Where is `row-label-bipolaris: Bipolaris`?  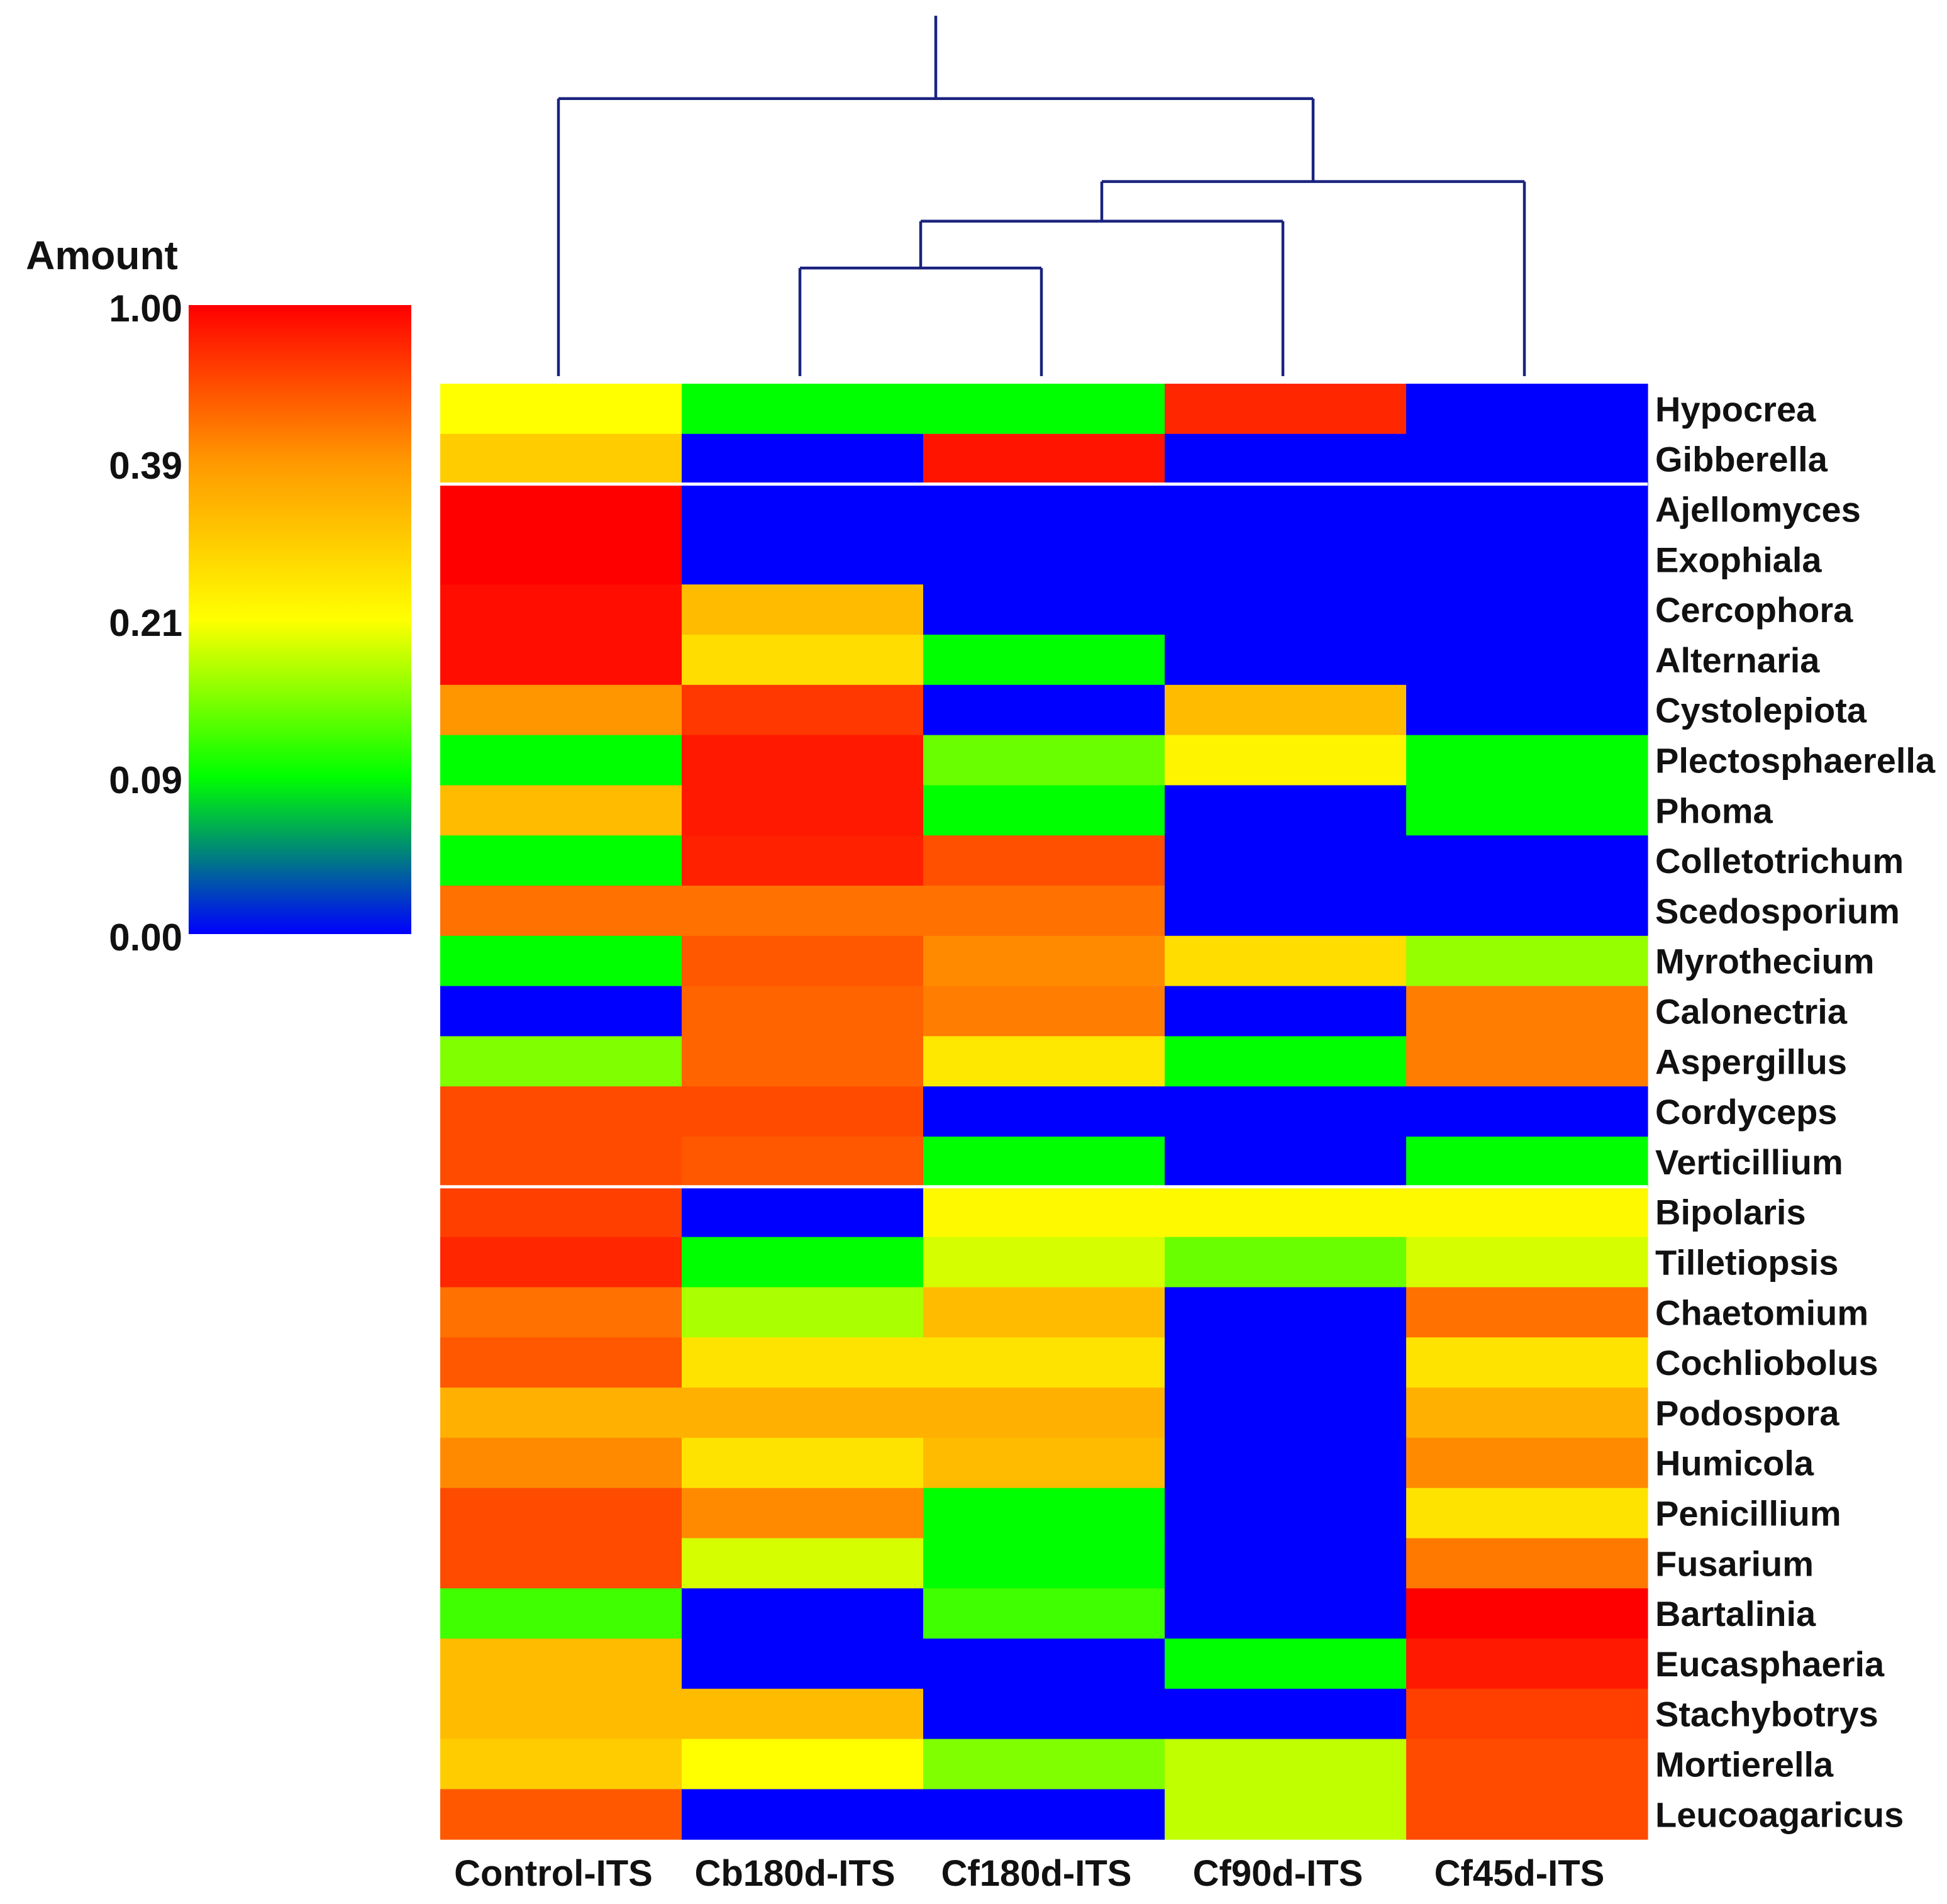 row-label-bipolaris: Bipolaris is located at coordinates (1730, 1212).